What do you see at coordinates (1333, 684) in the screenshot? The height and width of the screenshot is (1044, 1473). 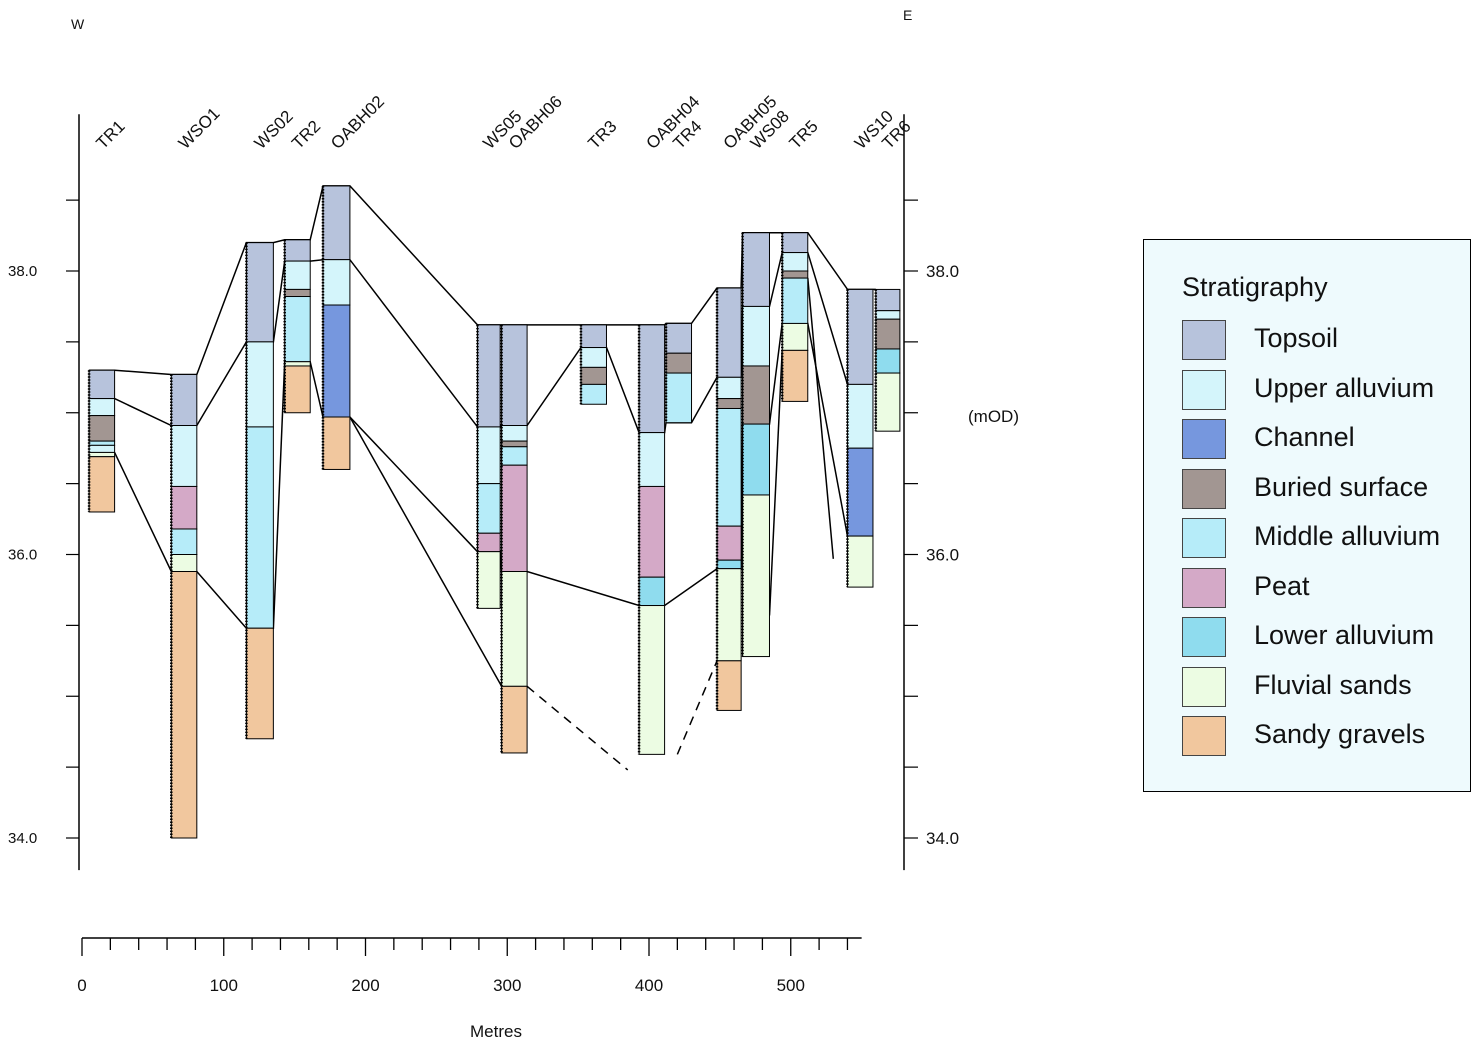 I see `legend-label: Fluvial sands` at bounding box center [1333, 684].